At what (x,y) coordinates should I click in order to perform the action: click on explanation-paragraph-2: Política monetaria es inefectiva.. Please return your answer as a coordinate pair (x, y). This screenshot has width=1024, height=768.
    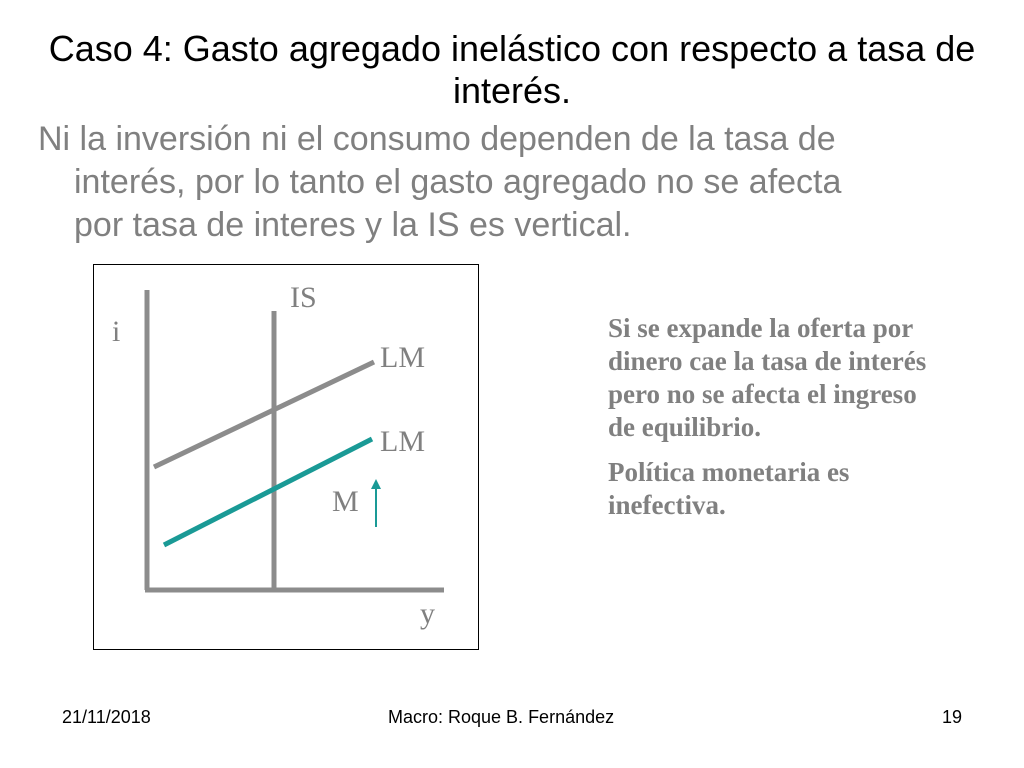
    Looking at the image, I should click on (729, 488).